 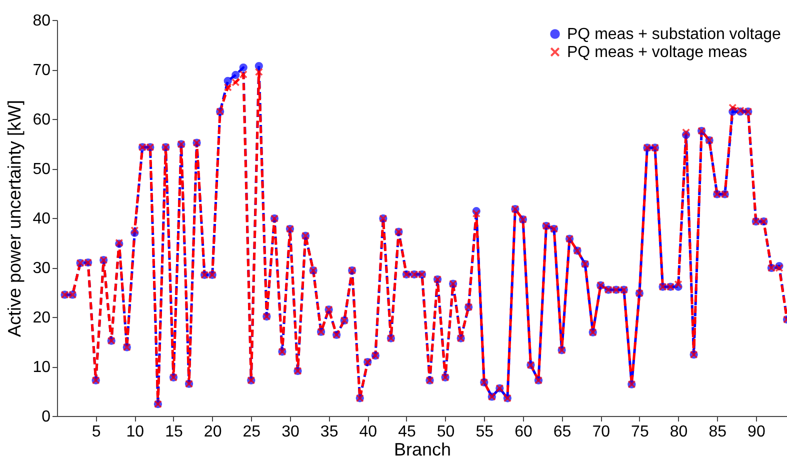 I want to click on x-tick-label: 30, so click(x=291, y=432).